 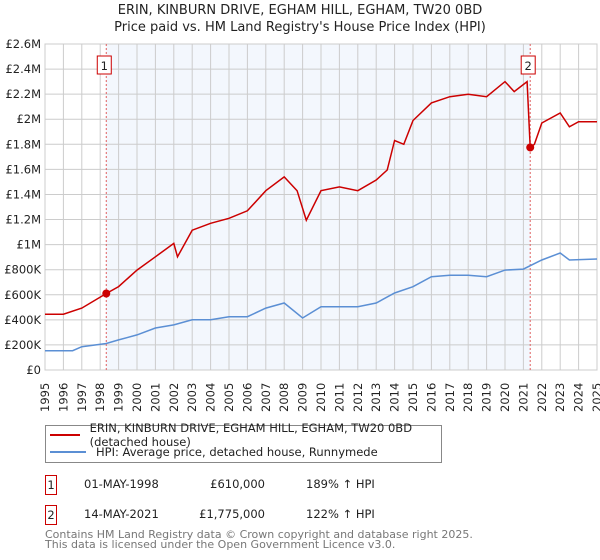 What do you see at coordinates (413, 397) in the screenshot?
I see `x-tick-label: 2015` at bounding box center [413, 397].